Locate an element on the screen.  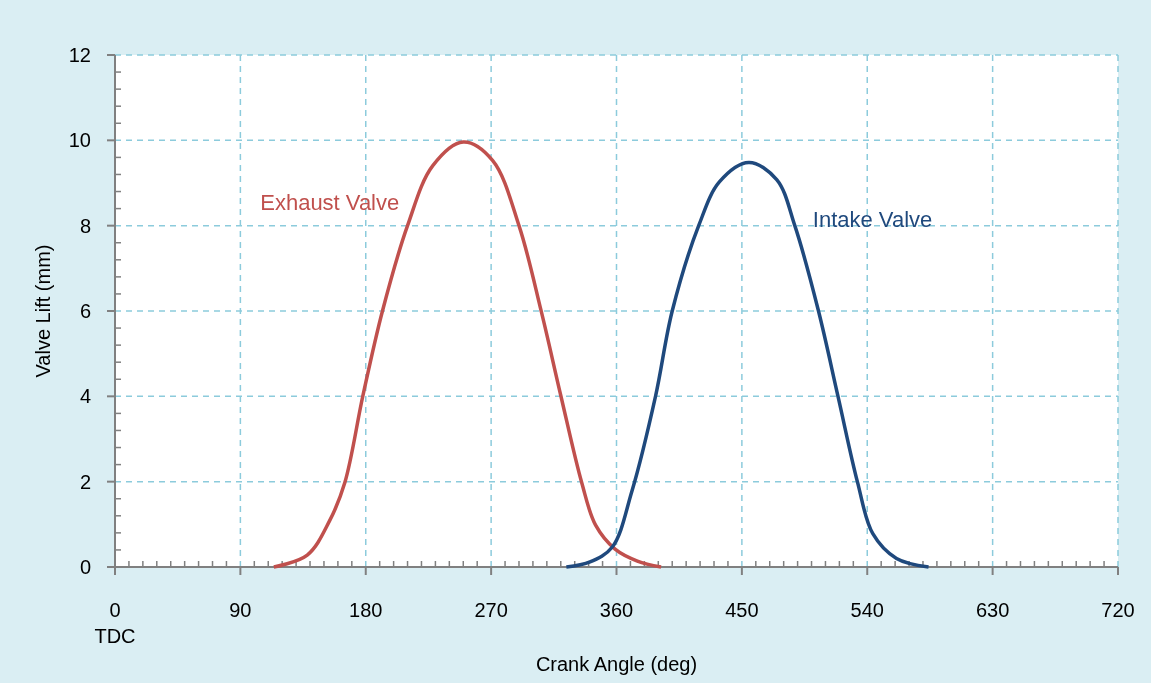
x-tick-label: 540 is located at coordinates (867, 610).